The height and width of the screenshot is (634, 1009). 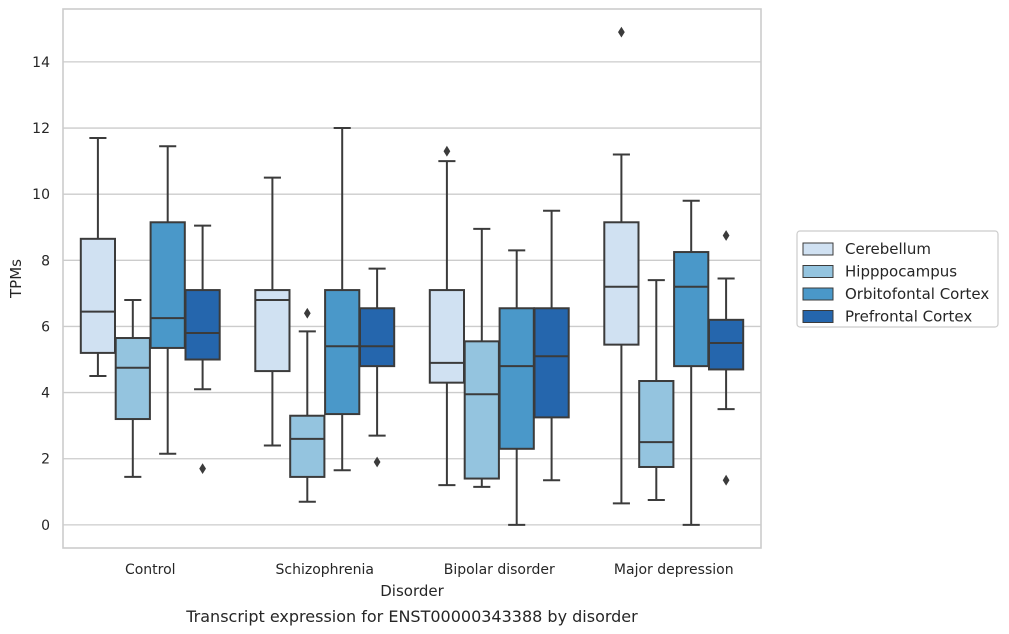 What do you see at coordinates (901, 272) in the screenshot?
I see `legend-label: Hipppocampus` at bounding box center [901, 272].